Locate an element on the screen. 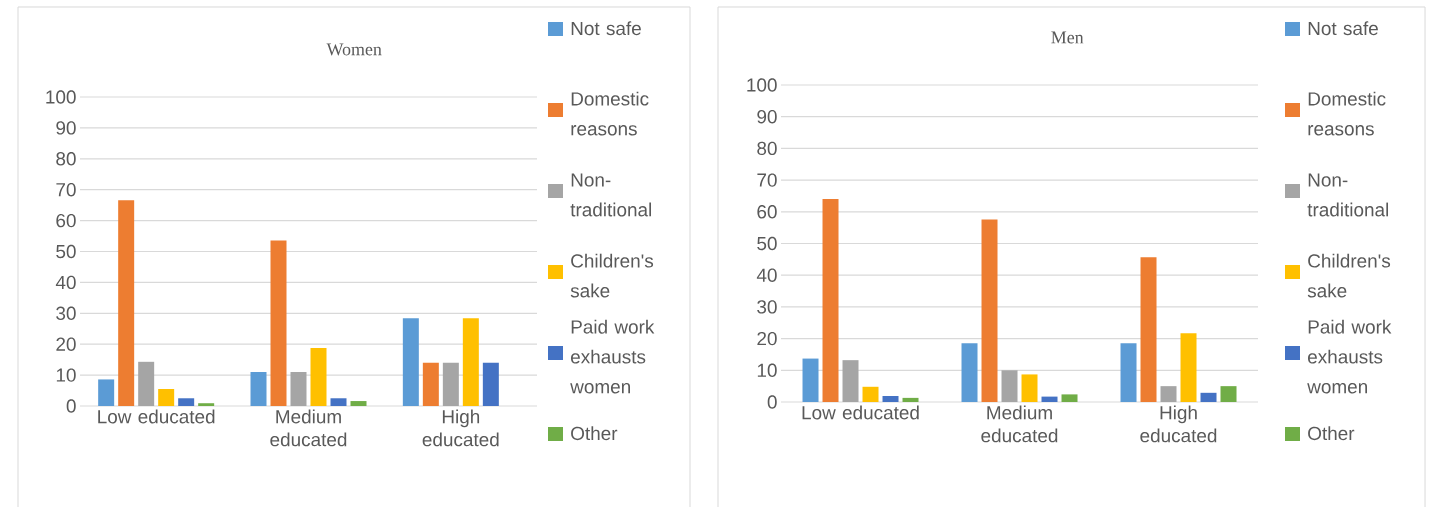 The height and width of the screenshot is (507, 1438). chart-title: Women is located at coordinates (354, 49).